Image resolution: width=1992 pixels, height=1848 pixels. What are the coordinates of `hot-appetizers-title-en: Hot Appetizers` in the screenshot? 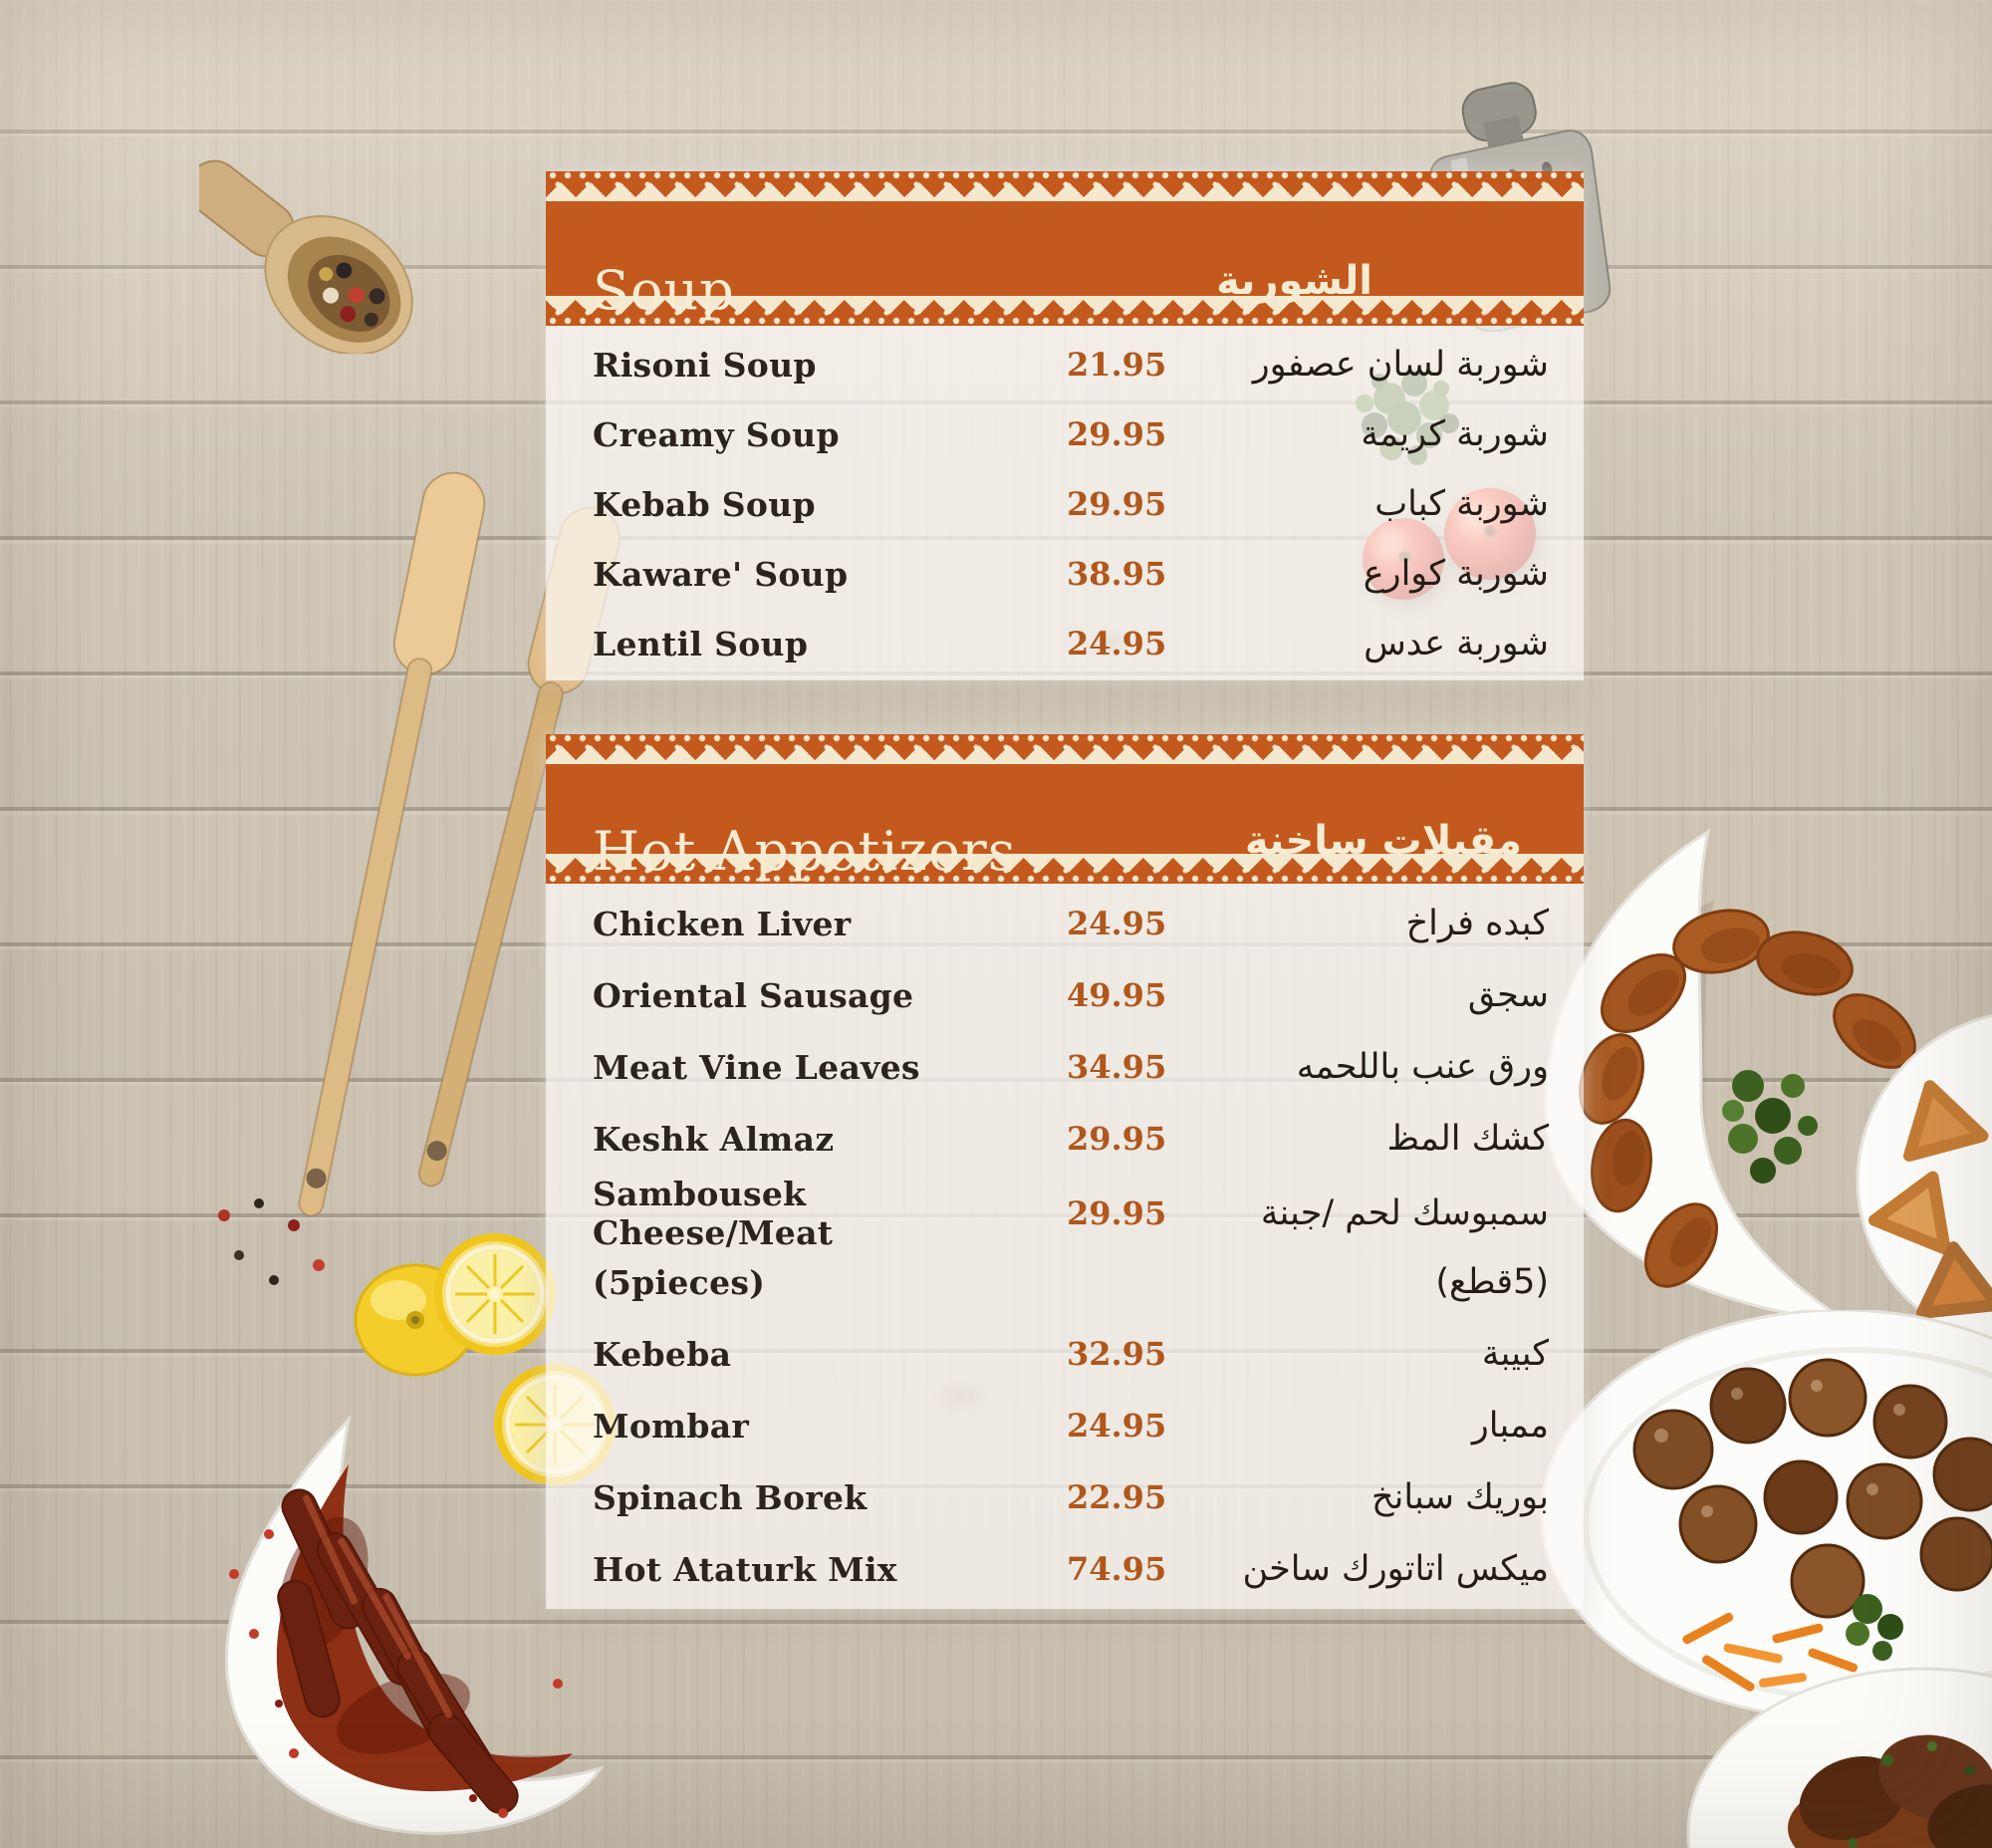 It's located at (805, 851).